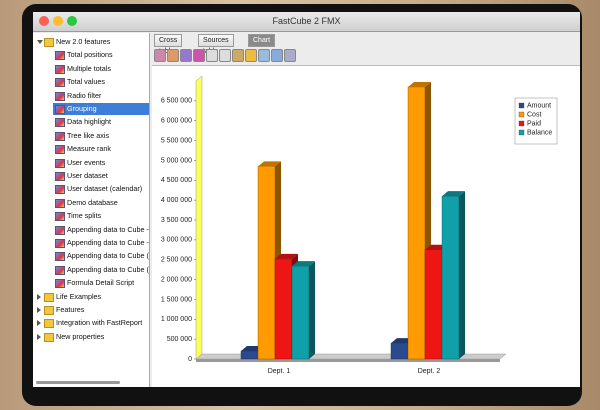 Image resolution: width=600 pixels, height=410 pixels. Describe the element at coordinates (89, 68) in the screenshot. I see `tree-label: Multiple totals` at that location.